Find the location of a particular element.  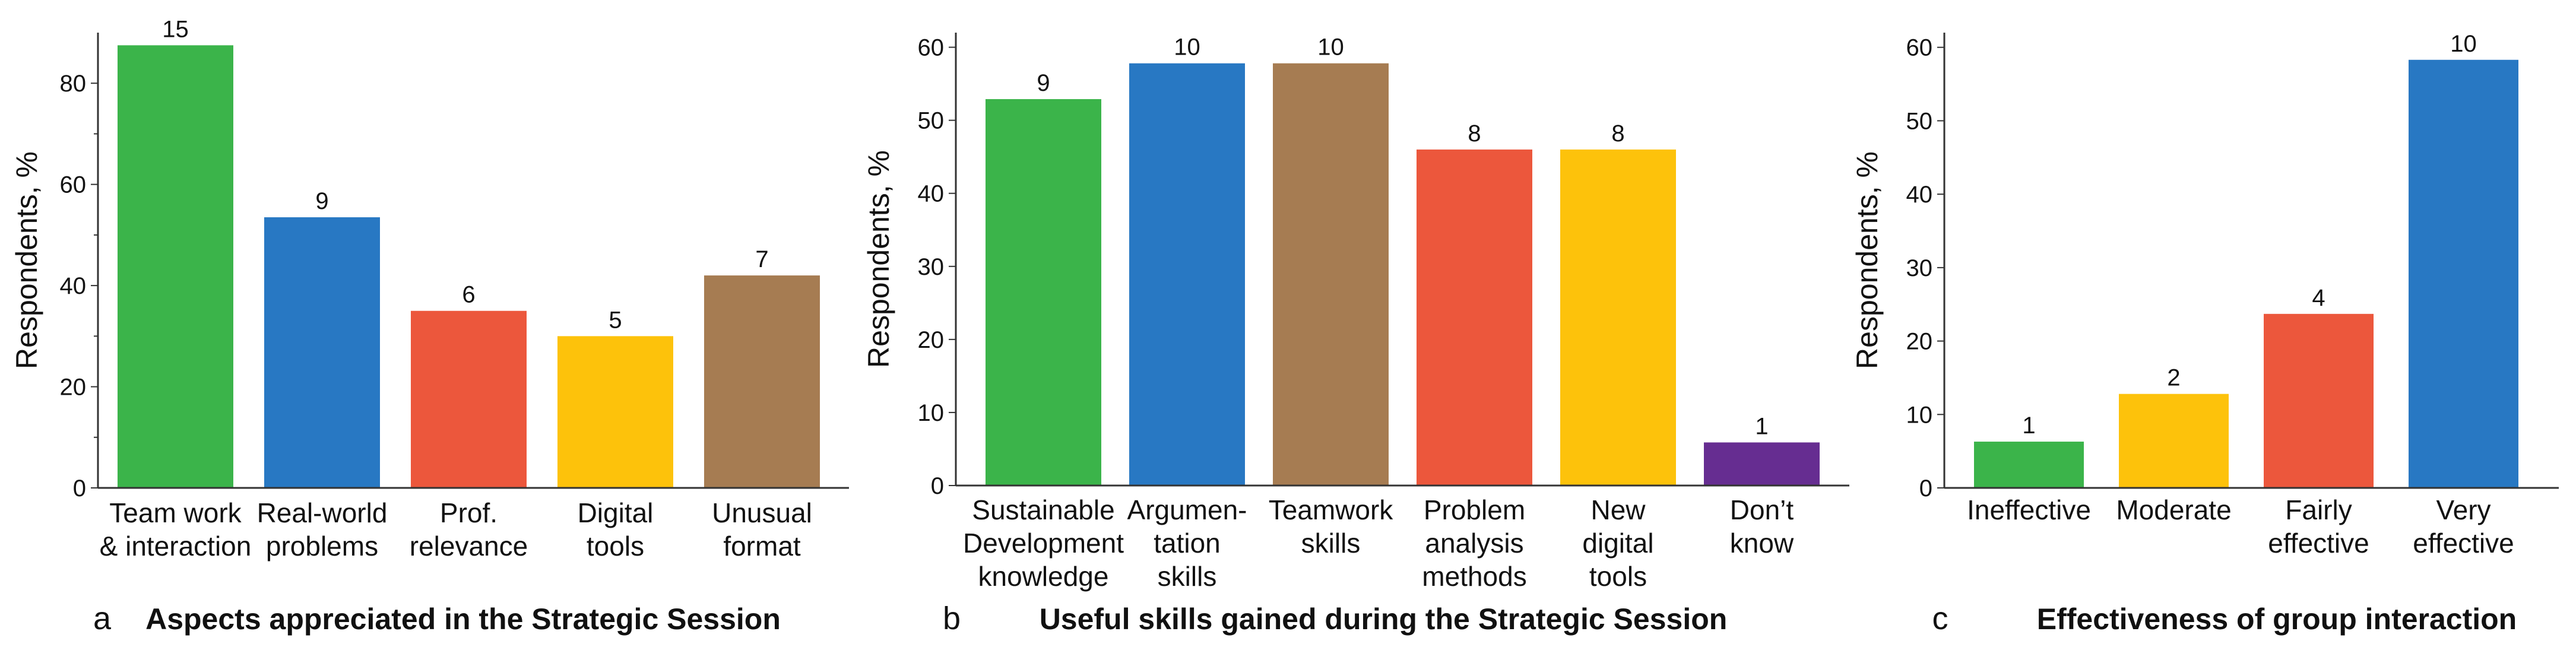

panel-letter: c is located at coordinates (1940, 619).